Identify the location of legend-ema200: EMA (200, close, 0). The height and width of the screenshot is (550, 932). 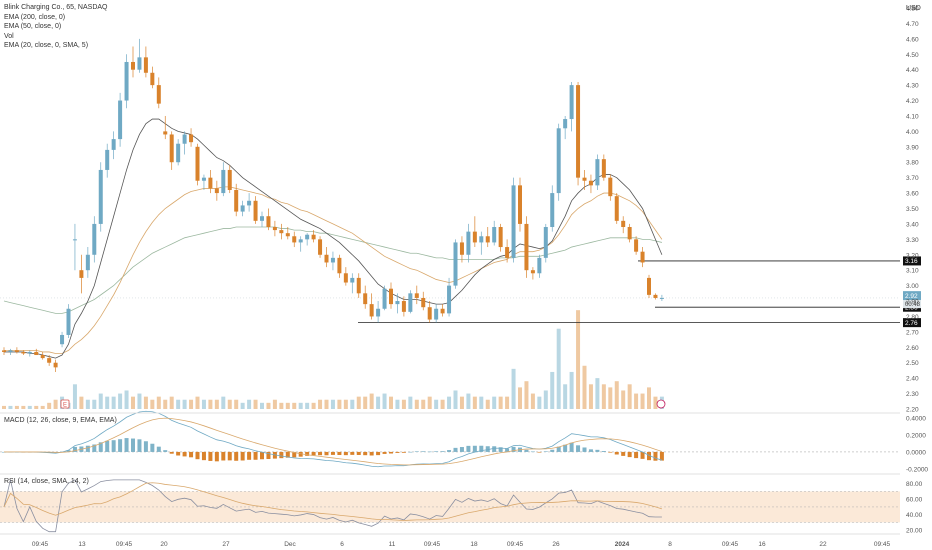
(35, 17).